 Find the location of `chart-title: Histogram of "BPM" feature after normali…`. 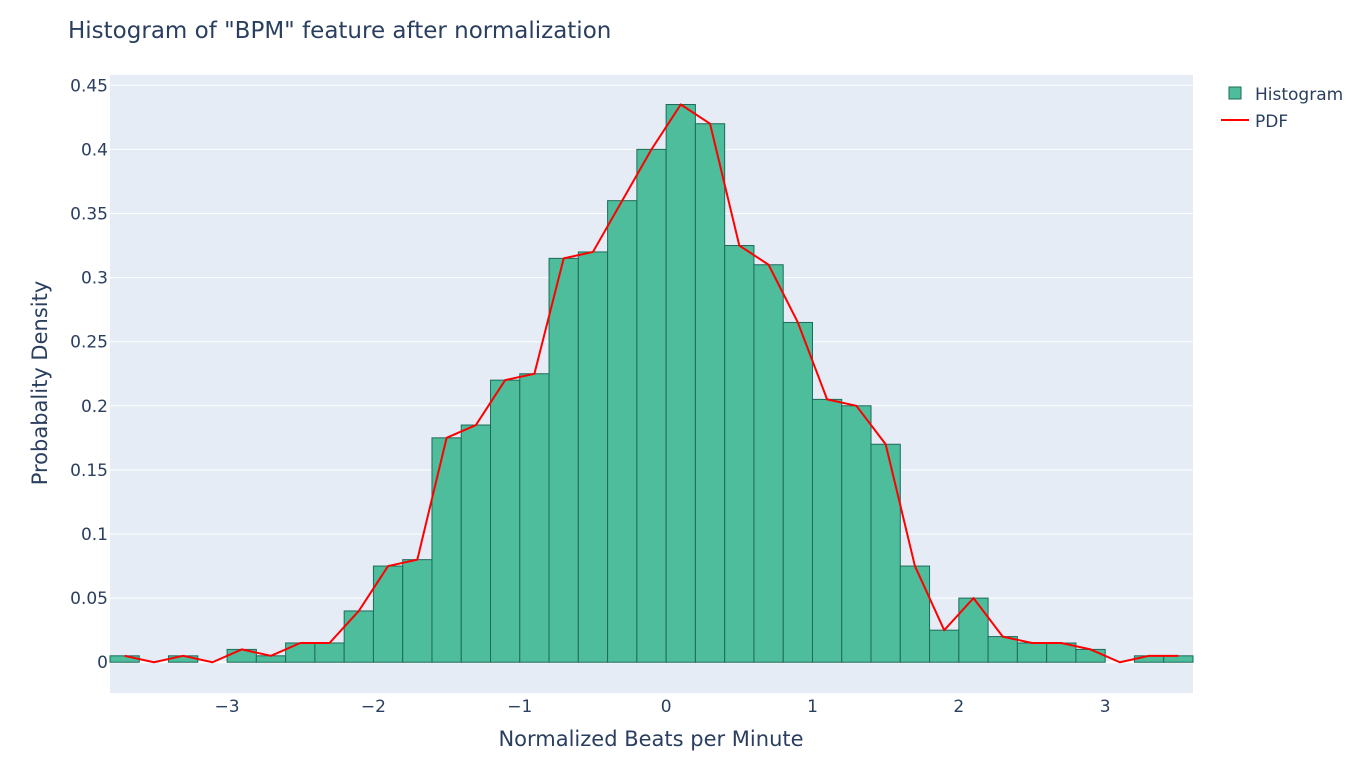

chart-title: Histogram of "BPM" feature after normali… is located at coordinates (339, 31).